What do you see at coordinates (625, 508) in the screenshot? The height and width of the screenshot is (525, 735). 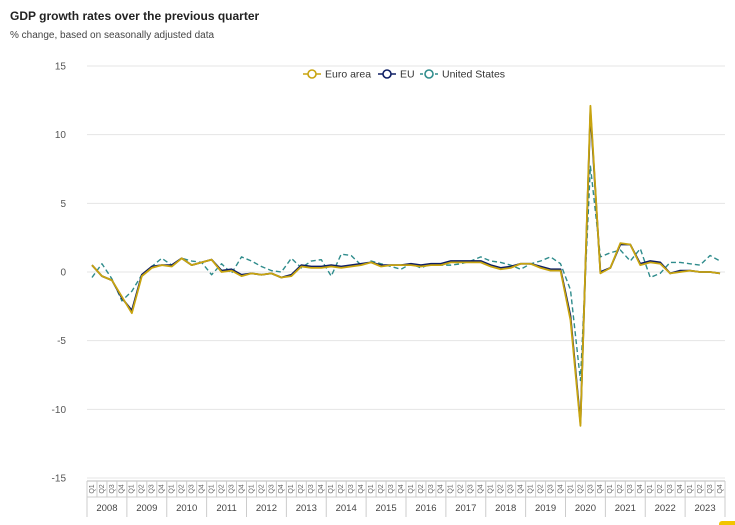 I see `year-tick-label: 2021` at bounding box center [625, 508].